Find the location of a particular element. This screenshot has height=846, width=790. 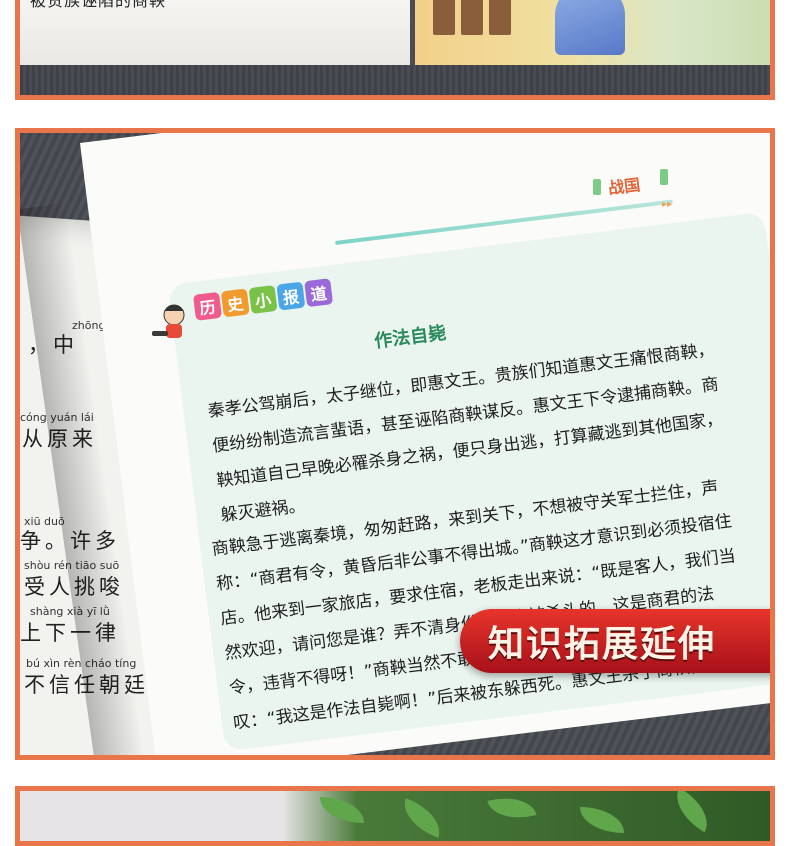

bottom-photo-panel is located at coordinates (395, 816).